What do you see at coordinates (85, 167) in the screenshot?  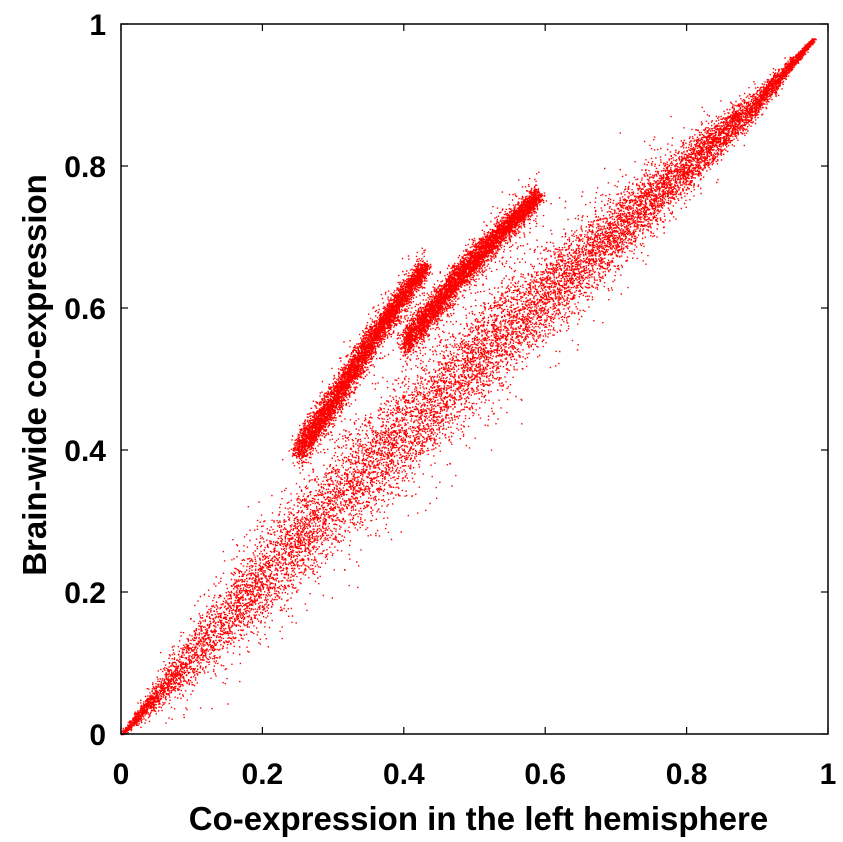 I see `y-tick-label: 0.8` at bounding box center [85, 167].